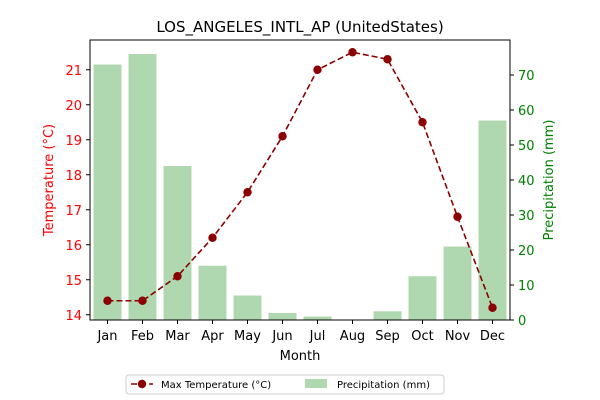 Image resolution: width=600 pixels, height=400 pixels. What do you see at coordinates (106, 336) in the screenshot?
I see `x-tick-label-jan: Jan` at bounding box center [106, 336].